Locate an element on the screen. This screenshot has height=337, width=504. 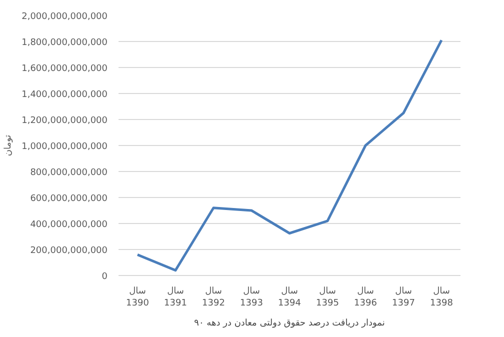
y-tick-label: 200,000,000,000 is located at coordinates (69, 251).